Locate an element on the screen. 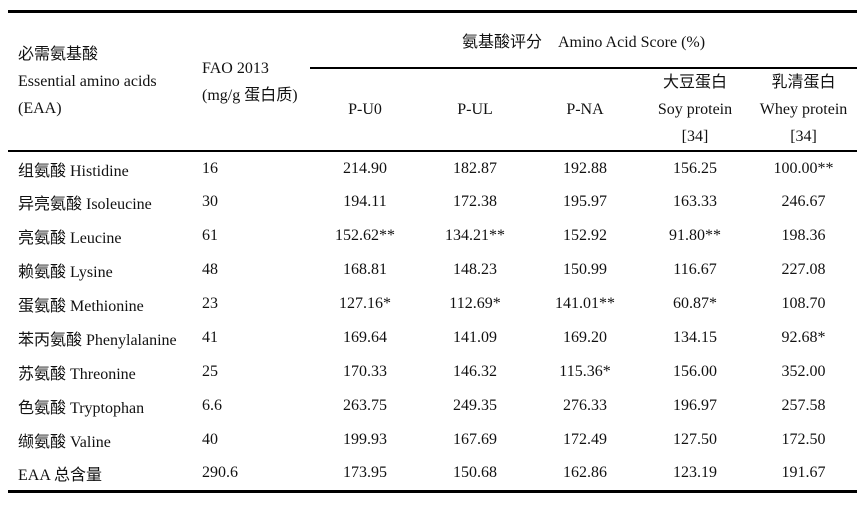  row-score-value: 152.62** is located at coordinates (365, 235).